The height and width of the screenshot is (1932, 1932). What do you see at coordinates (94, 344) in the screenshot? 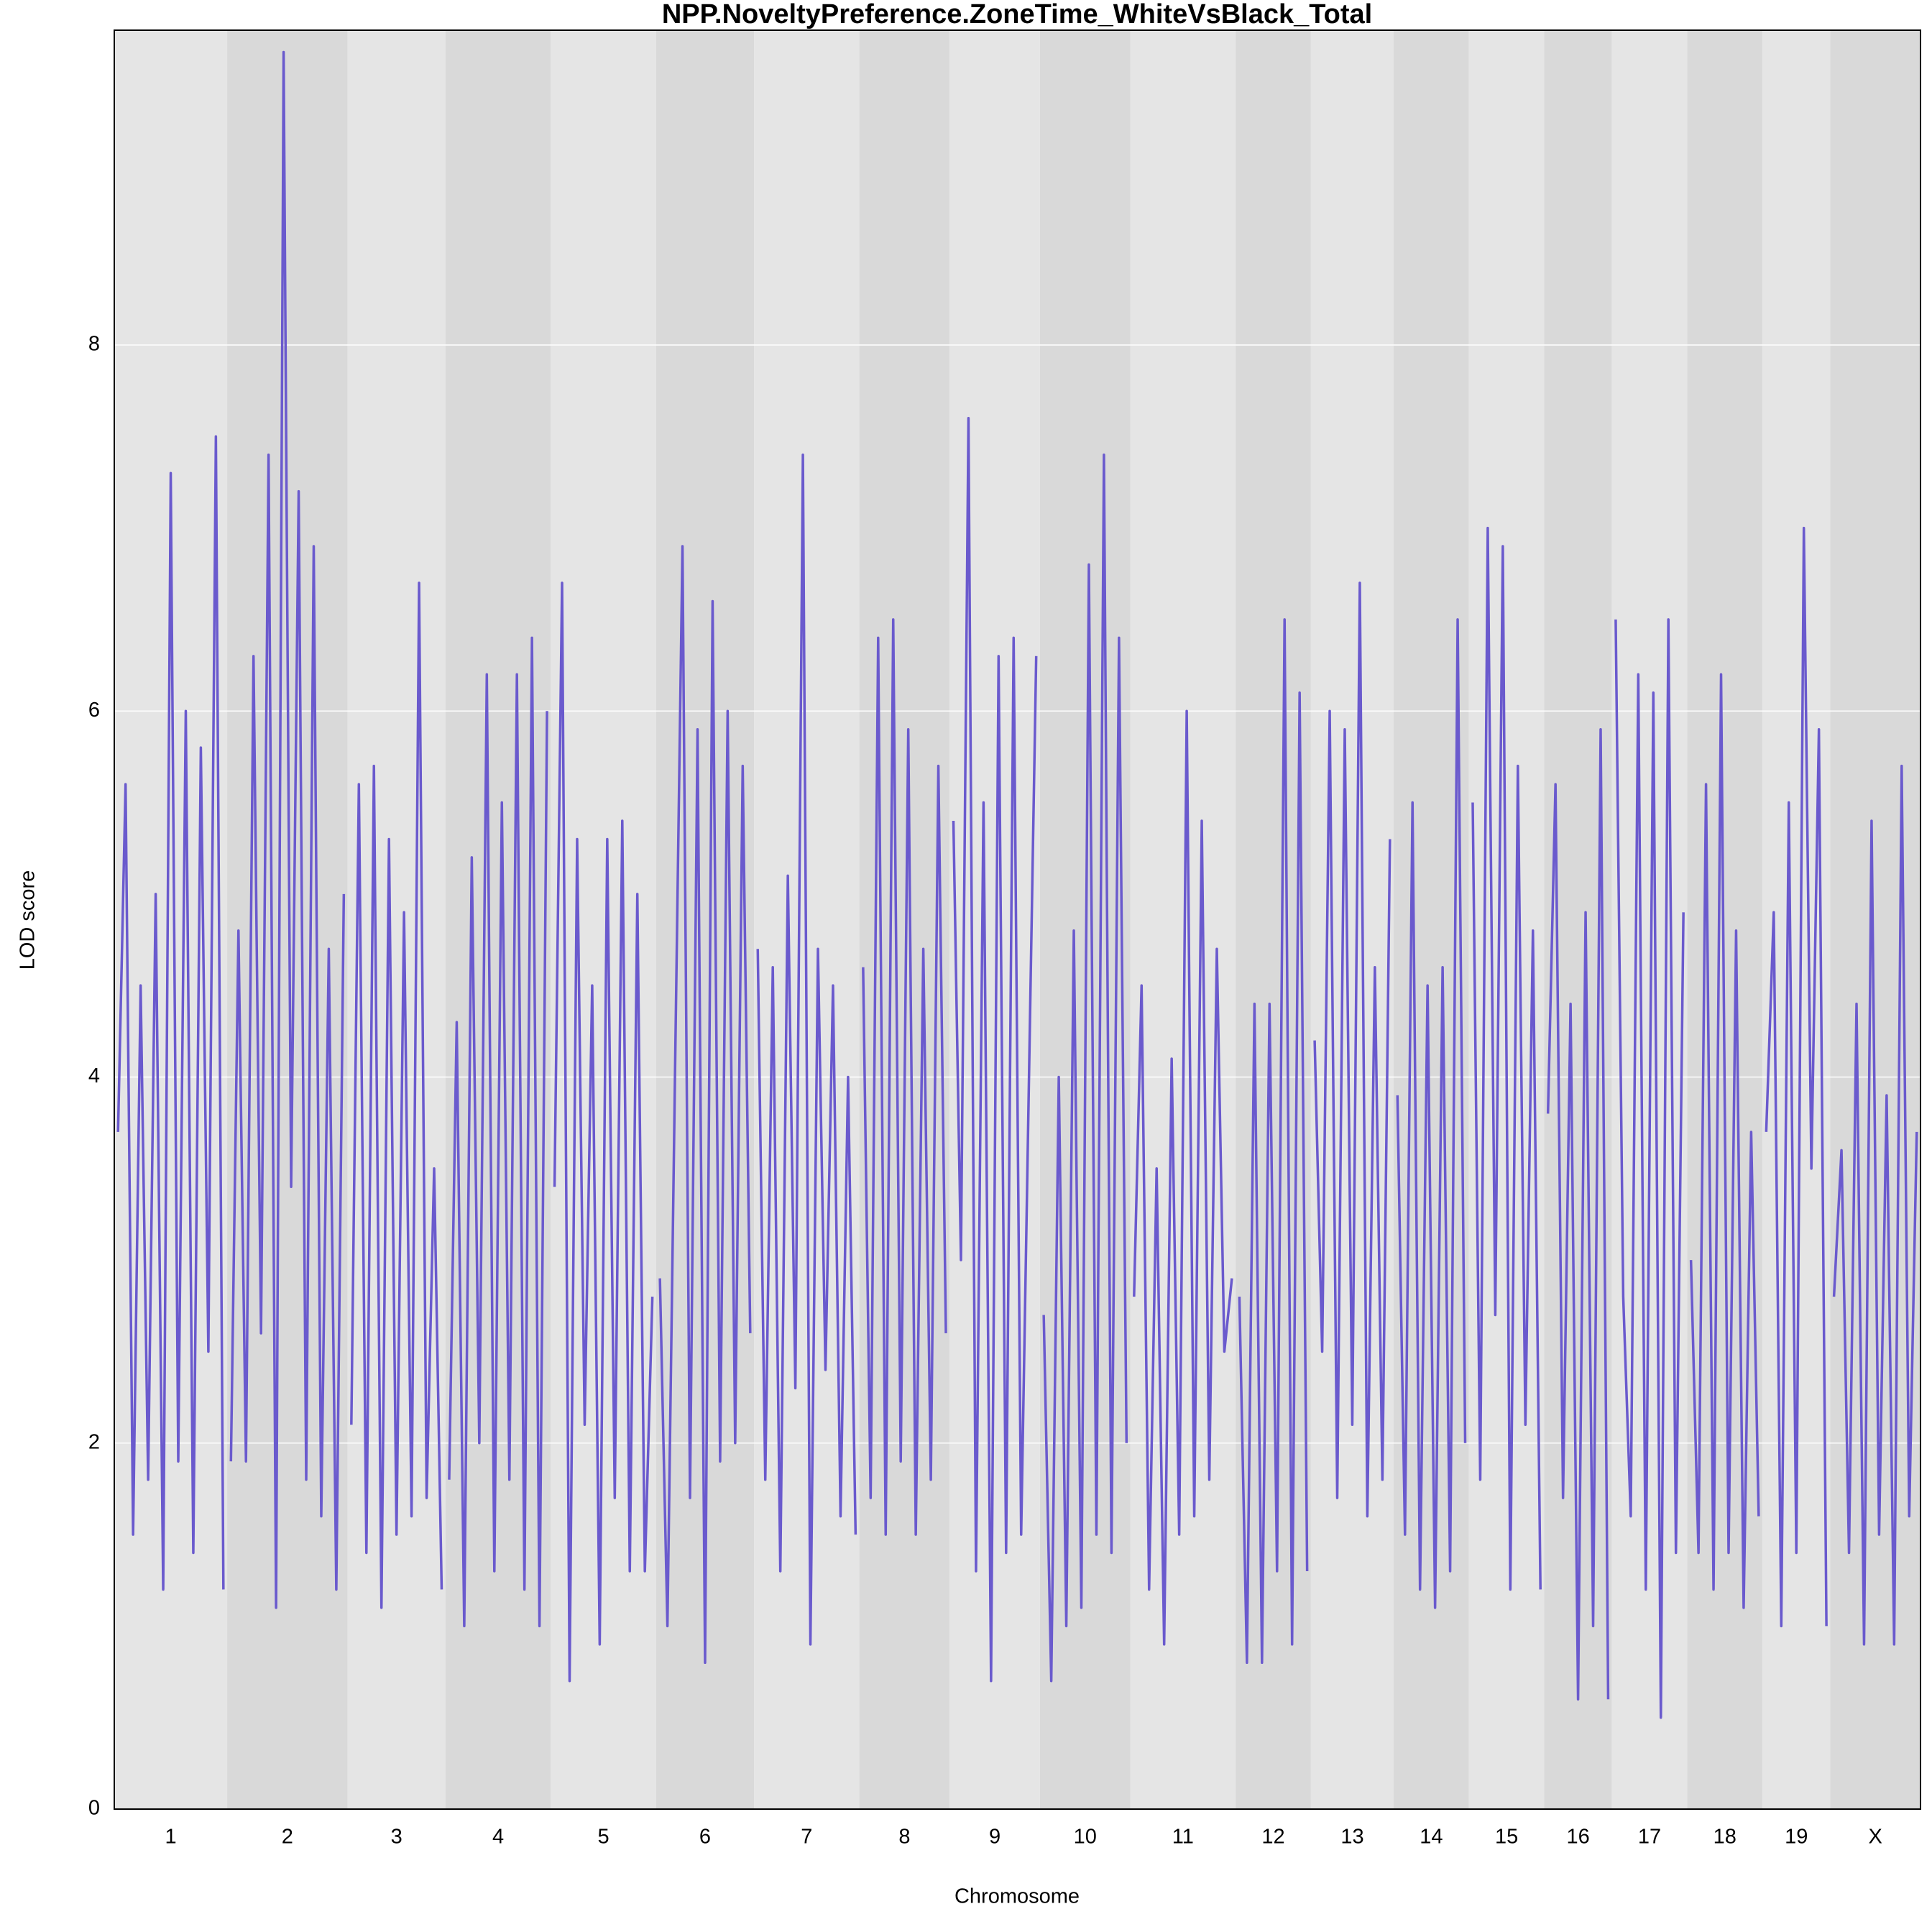
I see `y-tick-label: 8` at bounding box center [94, 344].